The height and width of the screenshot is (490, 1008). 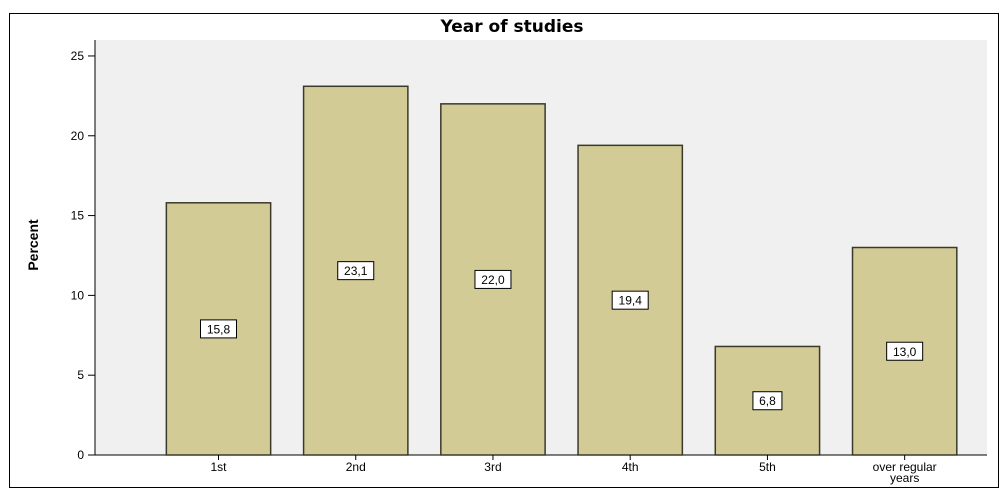 What do you see at coordinates (630, 467) in the screenshot?
I see `x-tick-label: 4th` at bounding box center [630, 467].